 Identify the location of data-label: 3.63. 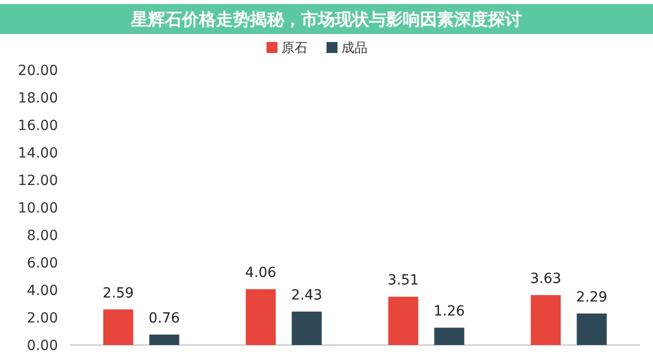
(546, 279).